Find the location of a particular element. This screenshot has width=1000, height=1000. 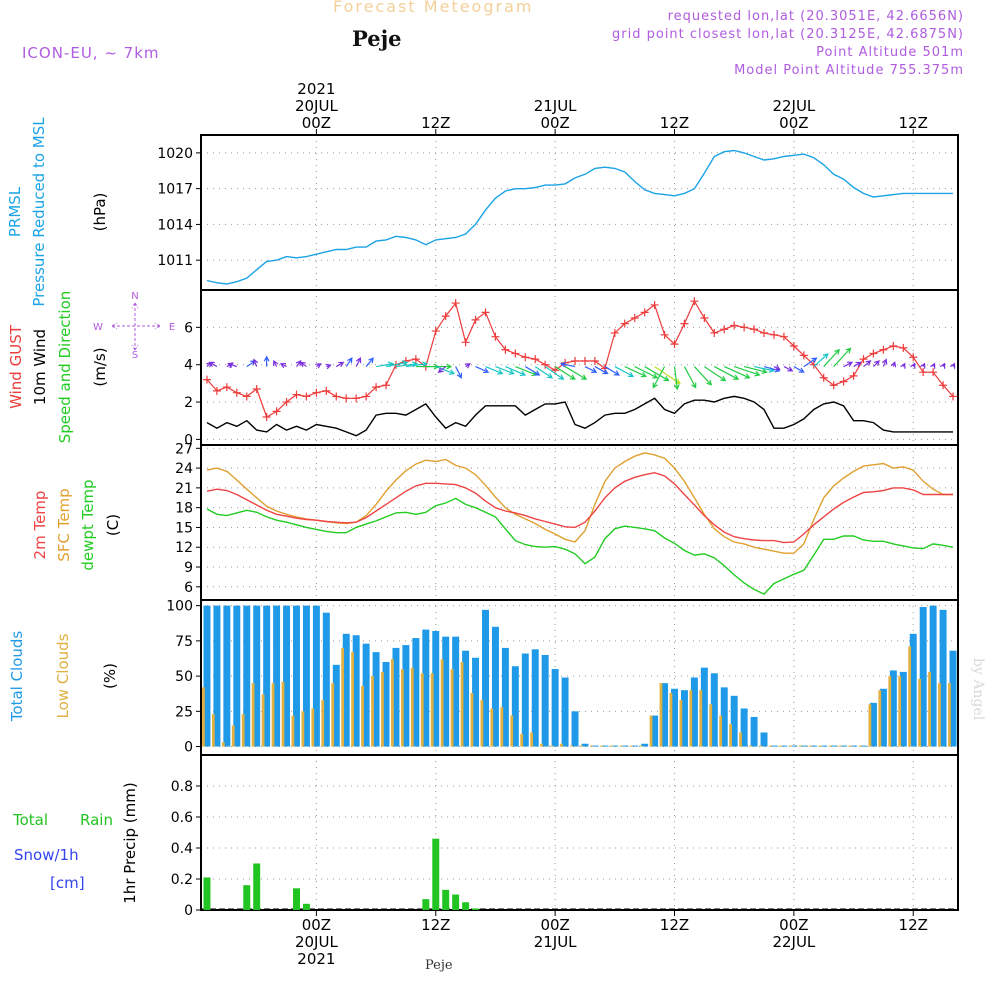

compass-e: E is located at coordinates (172, 327).